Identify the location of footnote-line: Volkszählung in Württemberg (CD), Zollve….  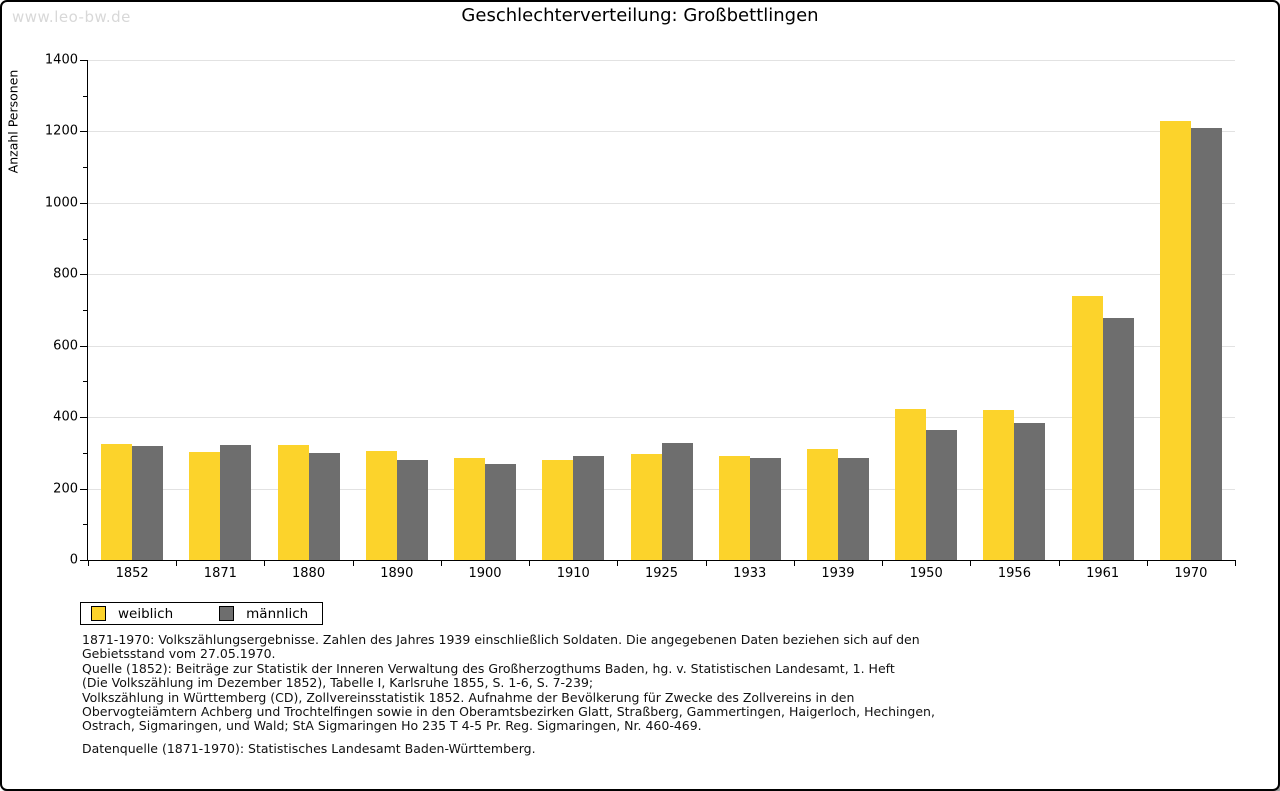
(468, 697).